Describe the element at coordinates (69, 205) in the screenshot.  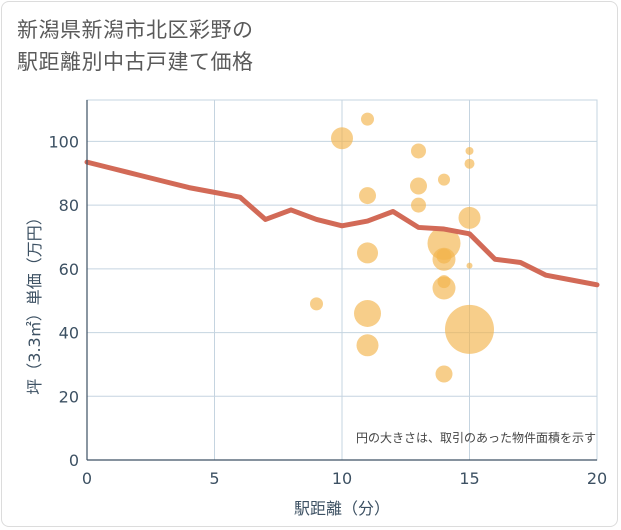
I see `y-tick-label: 80` at that location.